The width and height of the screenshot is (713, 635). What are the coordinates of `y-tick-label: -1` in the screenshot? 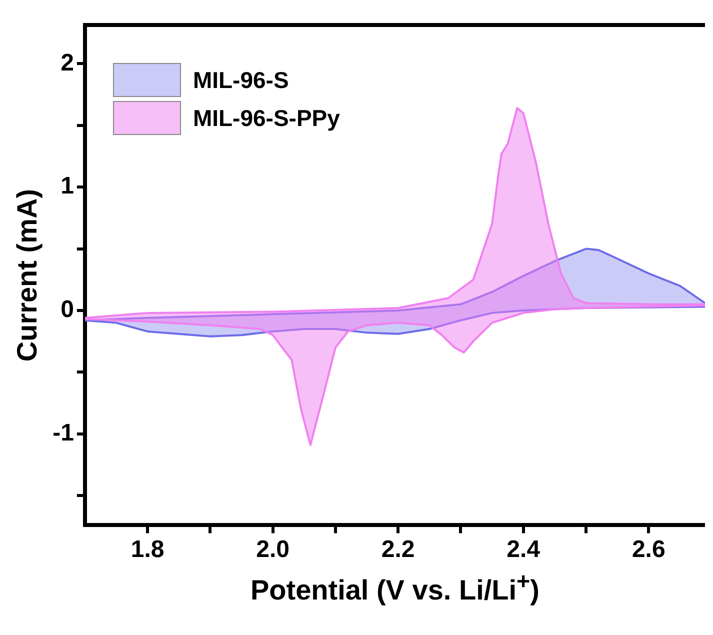 It's located at (63, 433).